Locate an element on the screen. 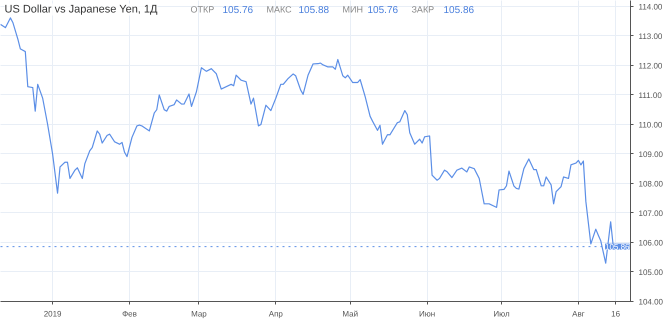 The height and width of the screenshot is (321, 665). y-tick-label: 104.00 is located at coordinates (651, 302).